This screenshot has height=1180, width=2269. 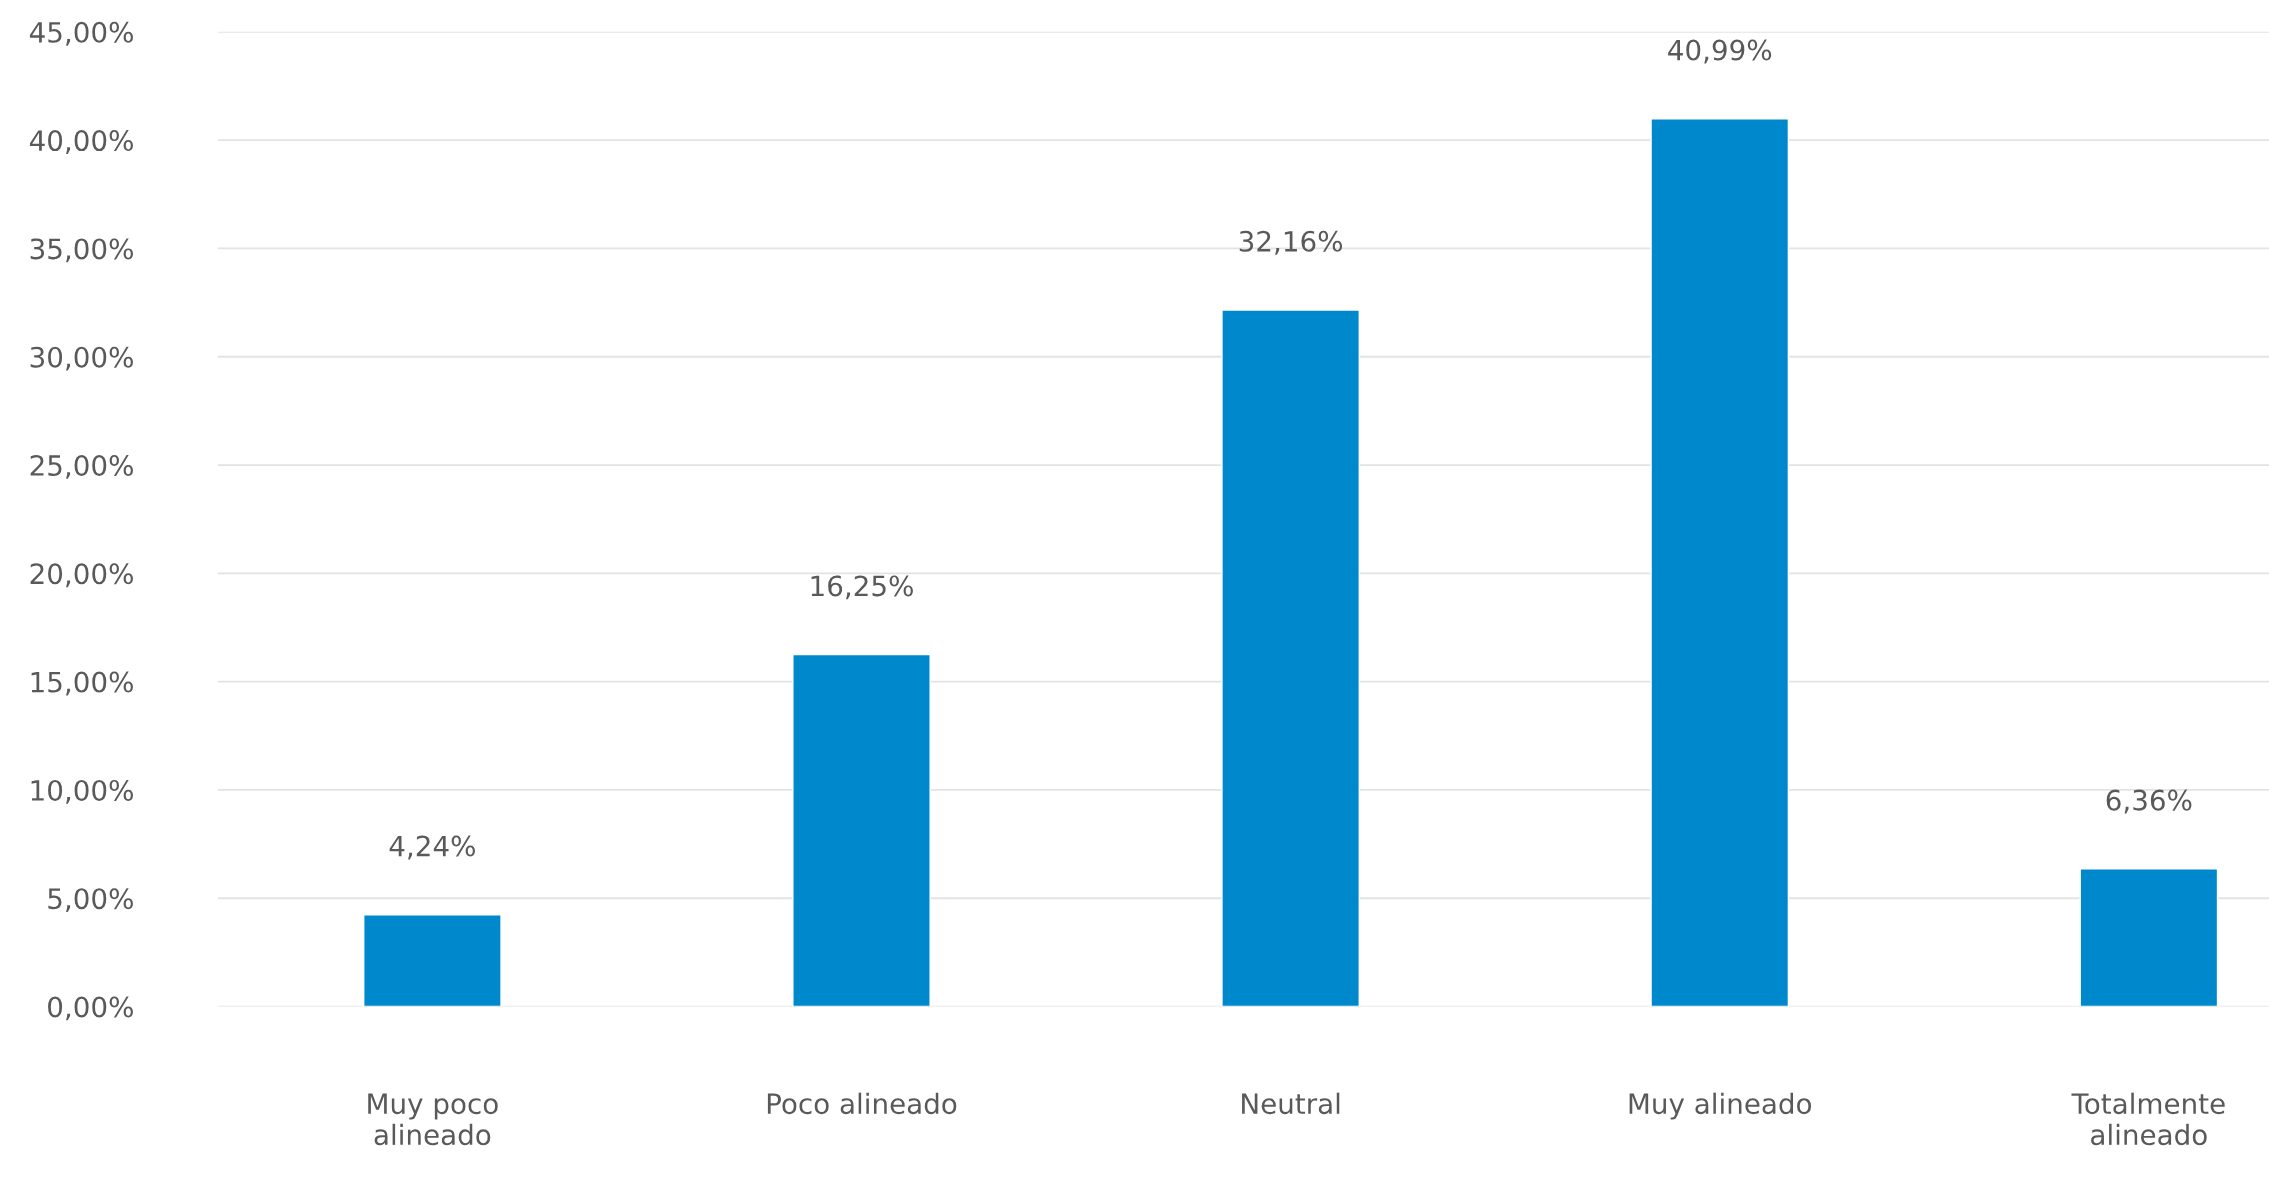 What do you see at coordinates (1720, 1106) in the screenshot?
I see `x-tick-label: Muy alineado` at bounding box center [1720, 1106].